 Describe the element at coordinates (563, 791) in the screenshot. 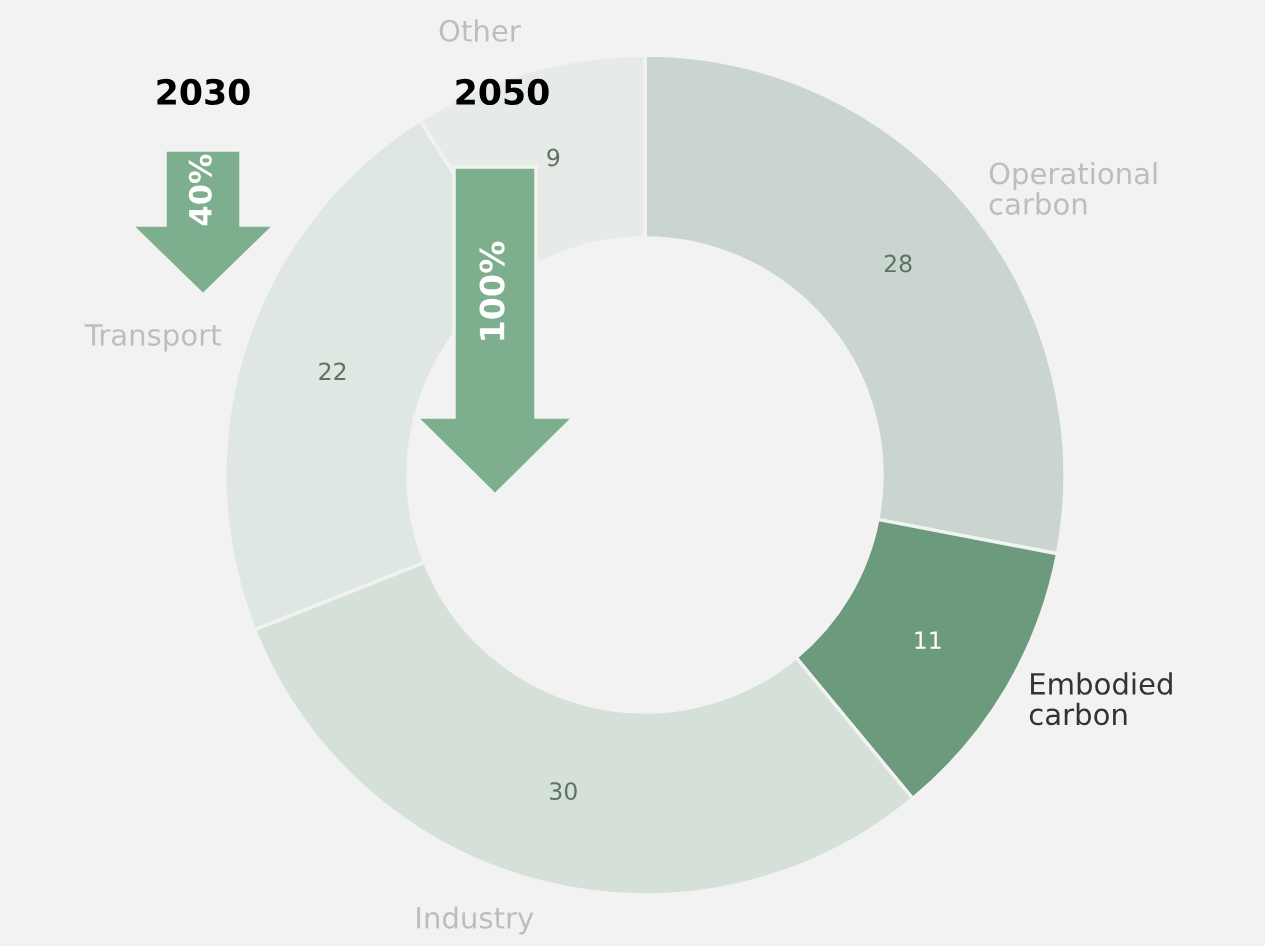

I see `data-label: 30` at that location.